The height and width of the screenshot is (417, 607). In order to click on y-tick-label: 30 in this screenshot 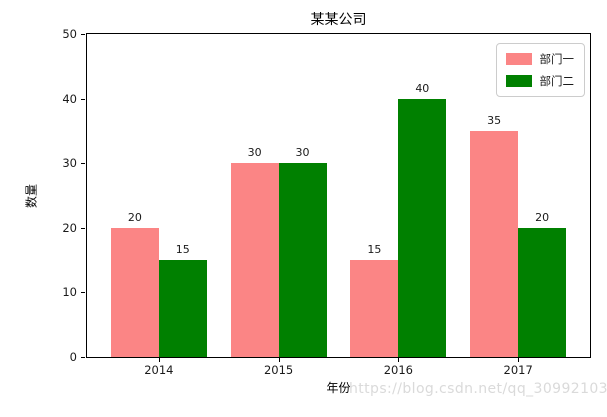, I will do `click(69, 163)`.